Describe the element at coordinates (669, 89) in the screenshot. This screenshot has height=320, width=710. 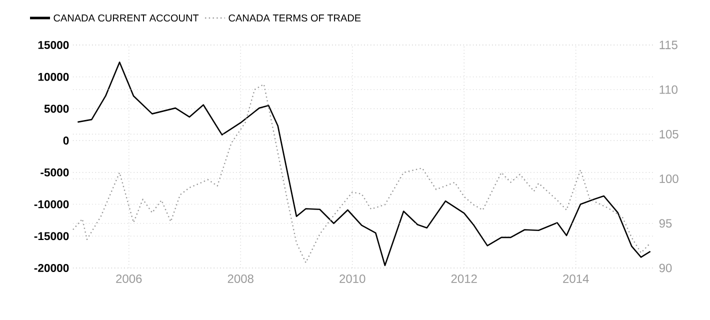
I see `y2-tick-label: 110` at that location.